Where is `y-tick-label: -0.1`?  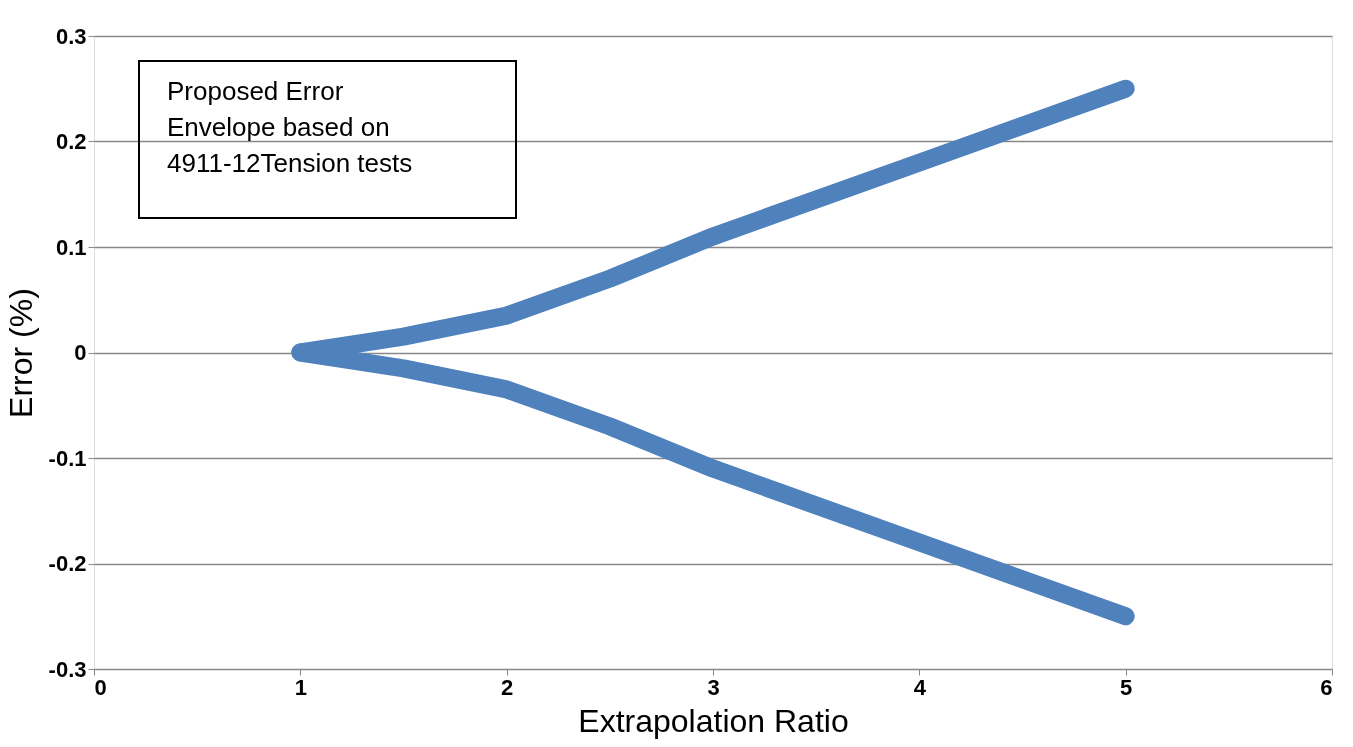 y-tick-label: -0.1 is located at coordinates (67, 458).